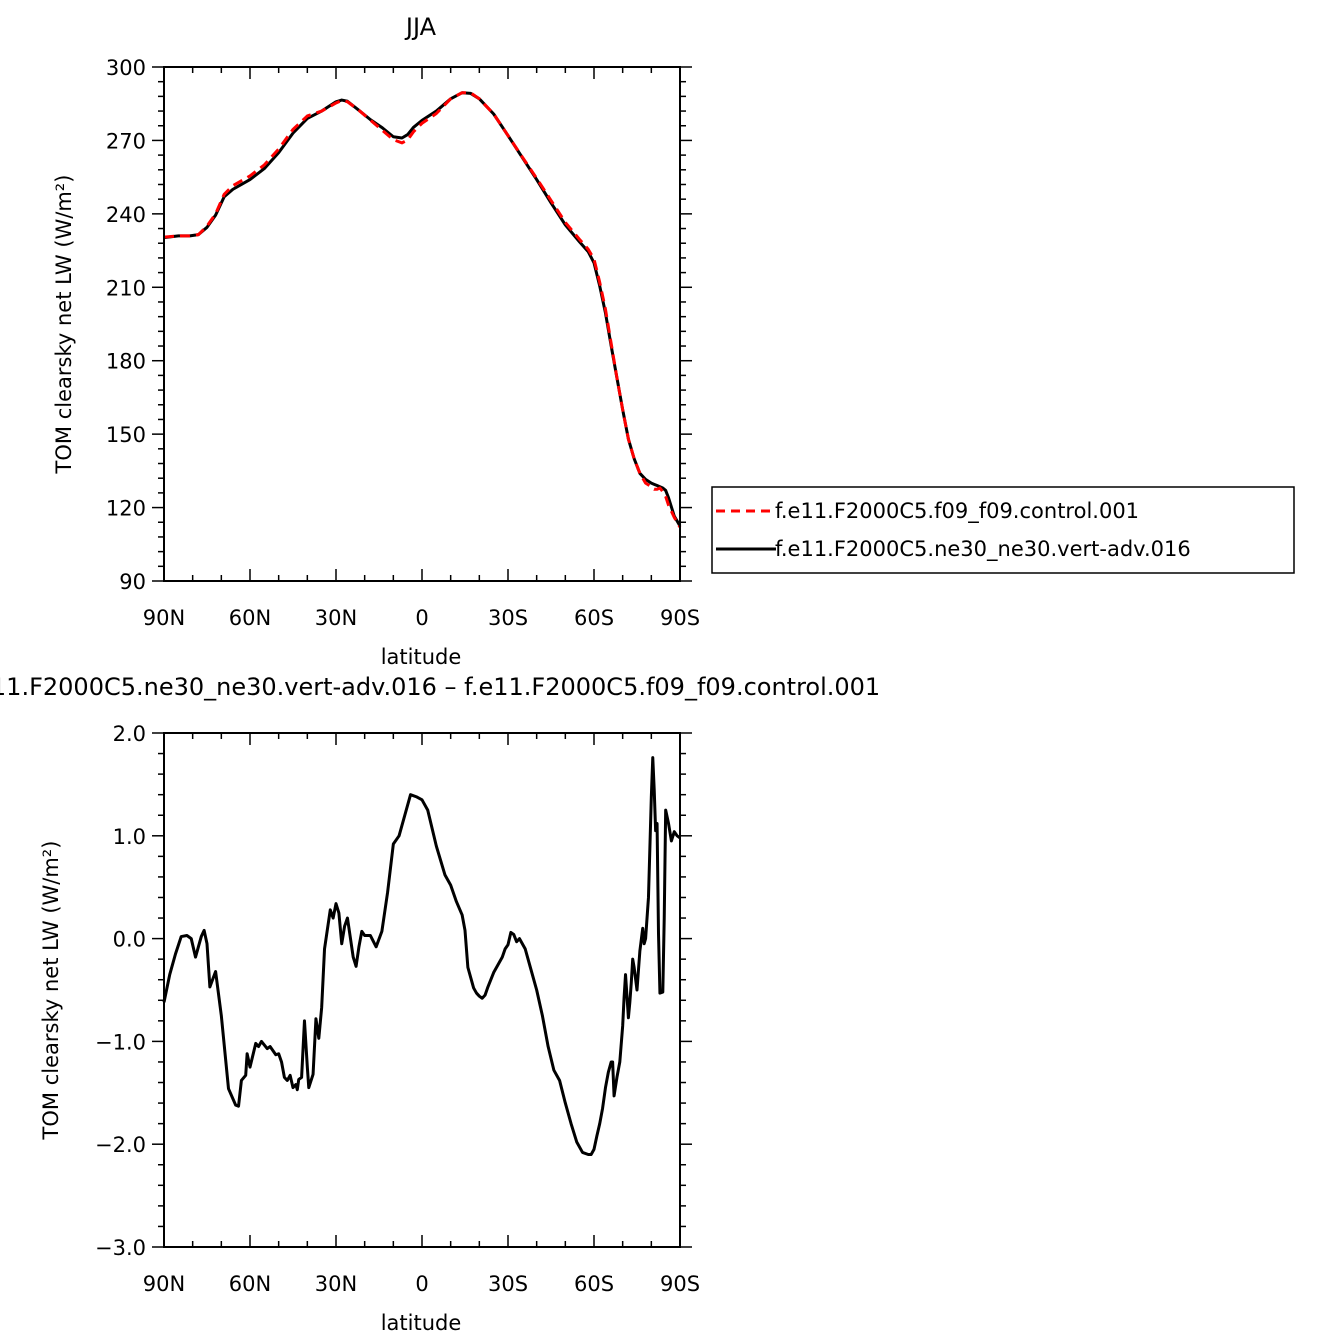 This screenshot has width=1344, height=1341. Describe the element at coordinates (129, 837) in the screenshot. I see `bottom-y-tick-label: 1.0` at that location.